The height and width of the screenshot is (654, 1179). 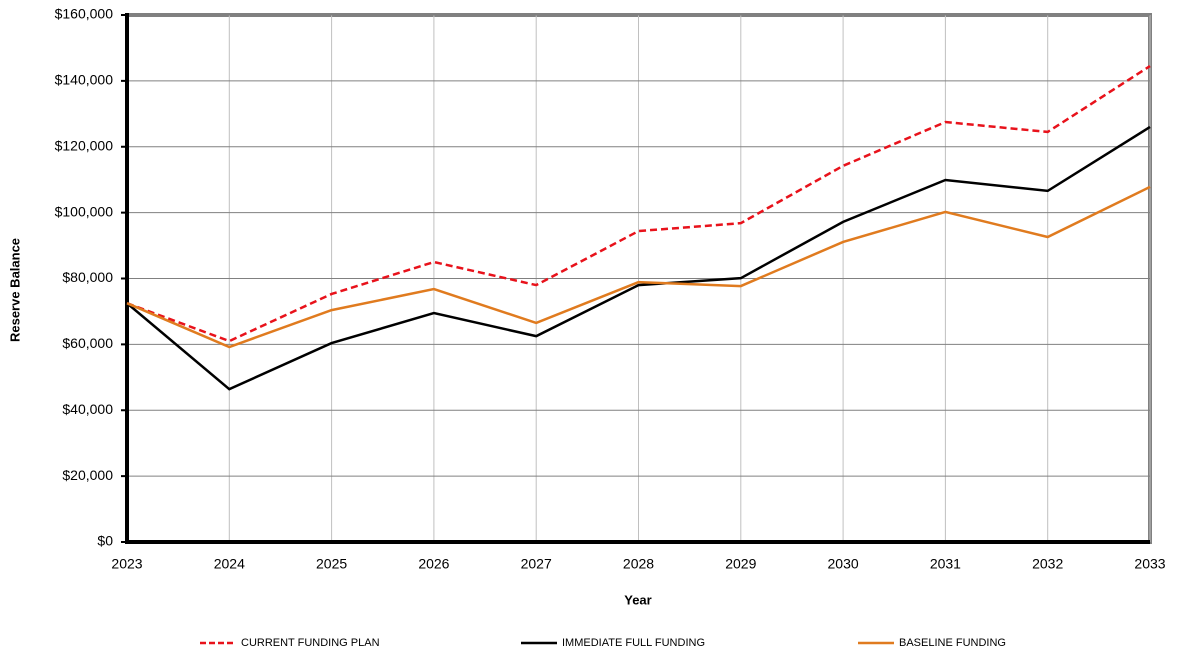 I want to click on y-axis-title: Reserve Balance, so click(x=14, y=290).